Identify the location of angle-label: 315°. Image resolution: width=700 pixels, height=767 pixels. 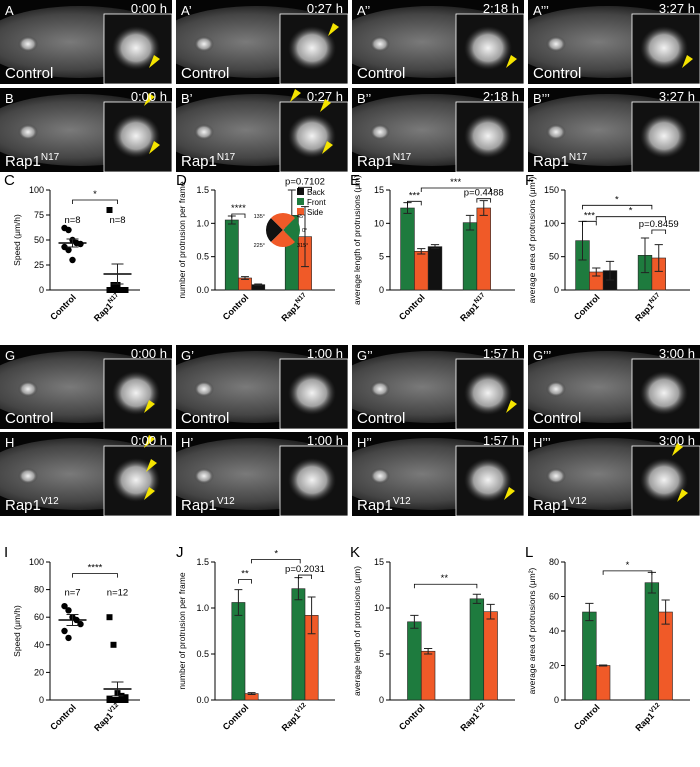
(302, 246).